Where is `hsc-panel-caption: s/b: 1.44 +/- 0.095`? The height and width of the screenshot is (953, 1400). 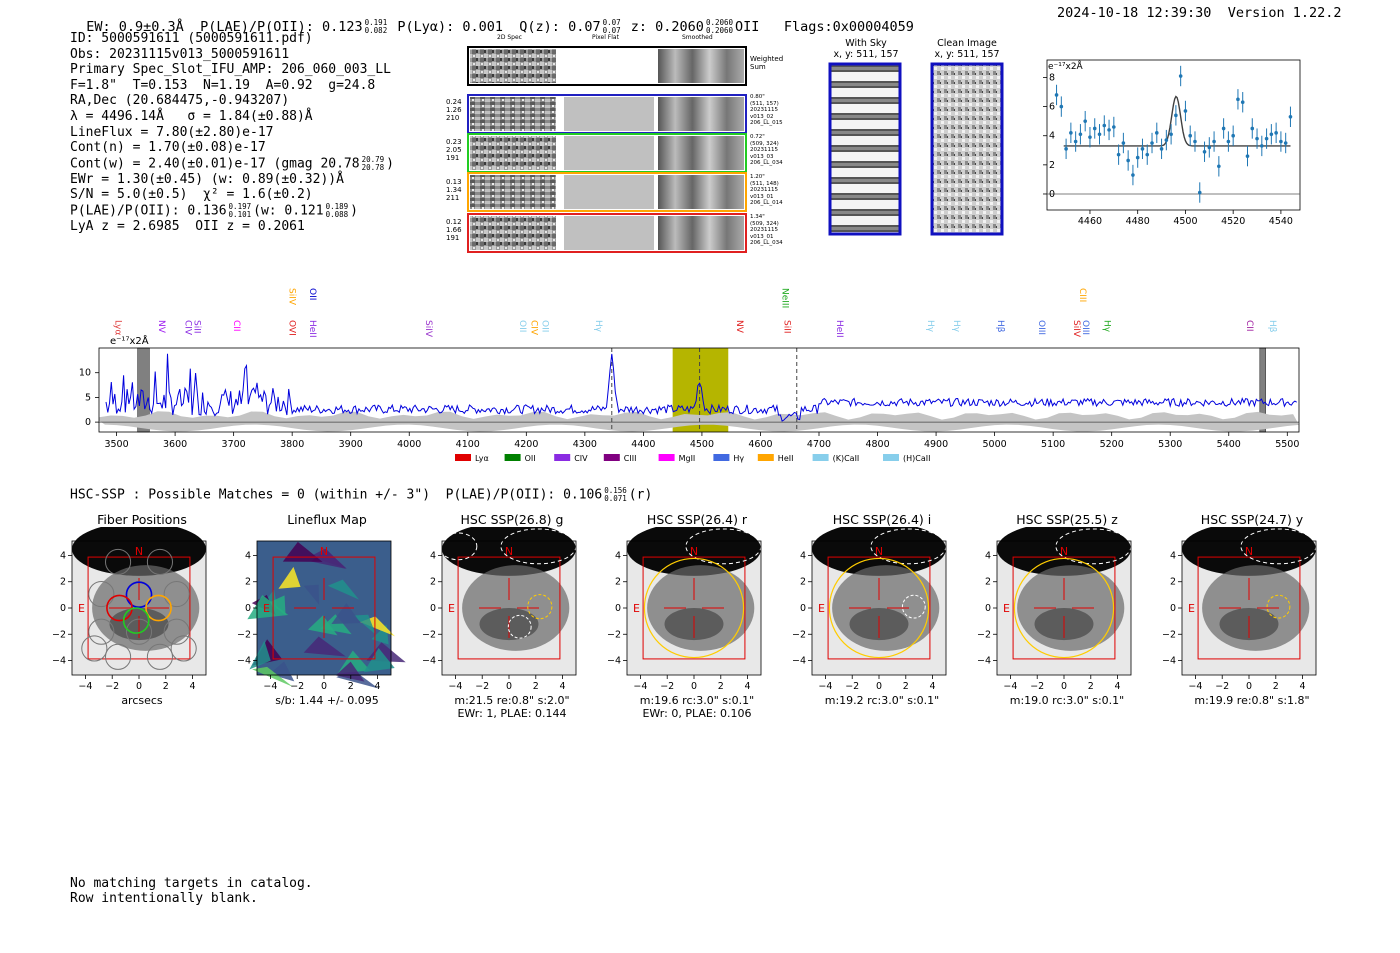 hsc-panel-caption: s/b: 1.44 +/- 0.095 is located at coordinates (327, 700).